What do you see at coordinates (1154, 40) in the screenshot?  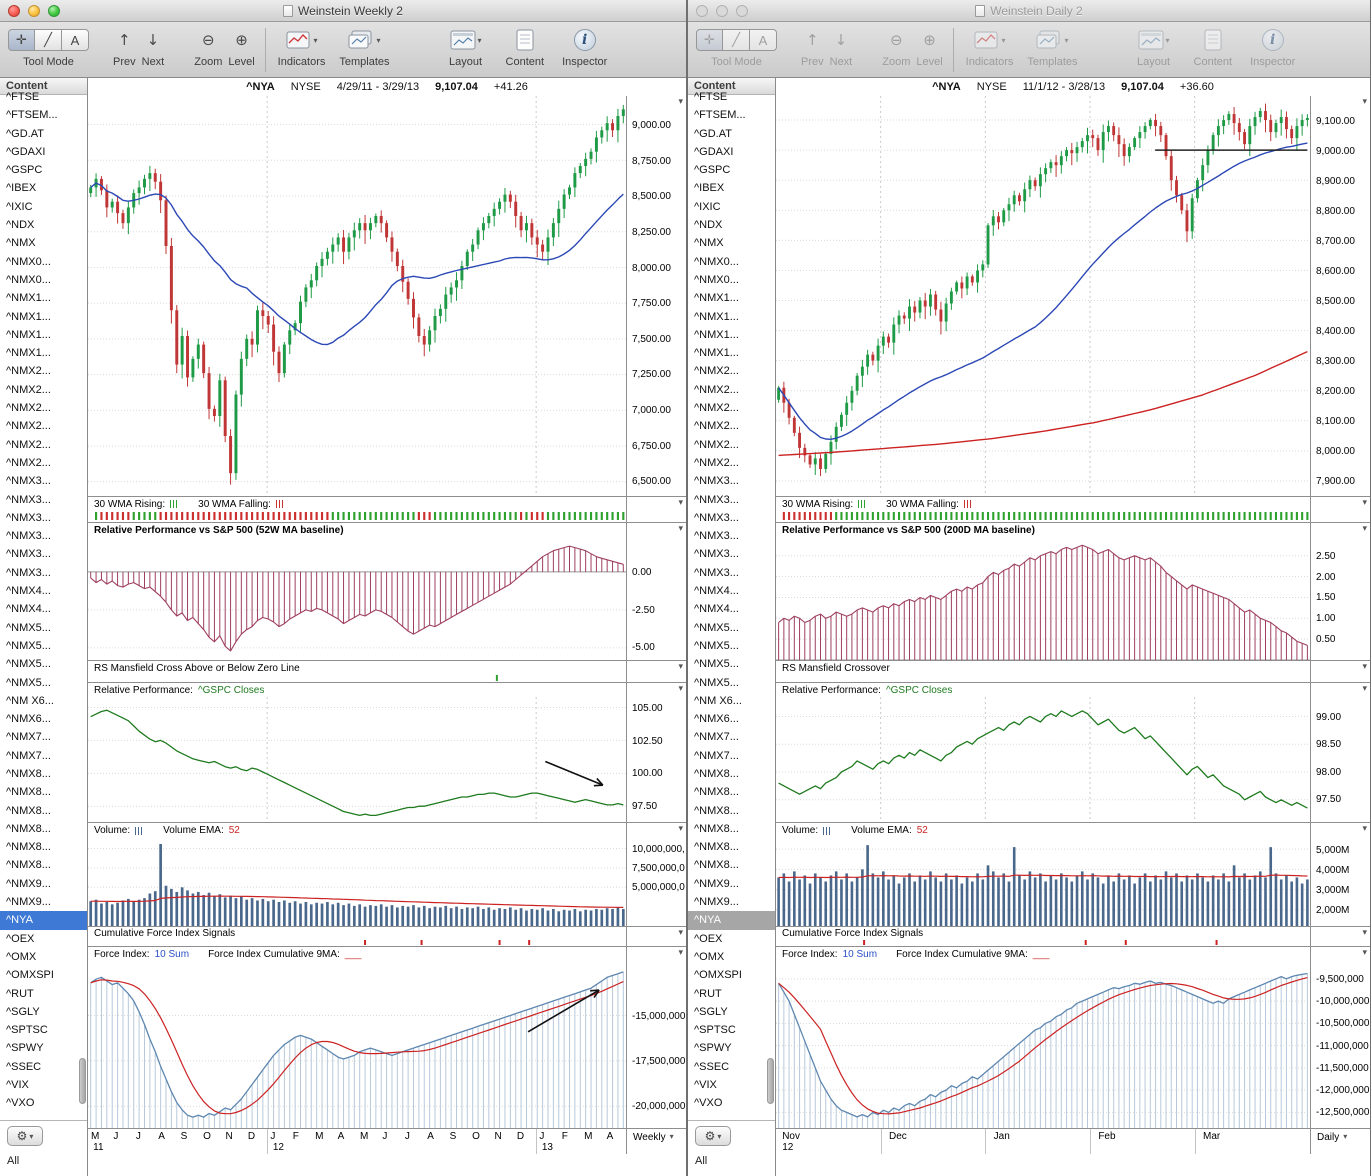 I see `layout-button: ▾` at bounding box center [1154, 40].